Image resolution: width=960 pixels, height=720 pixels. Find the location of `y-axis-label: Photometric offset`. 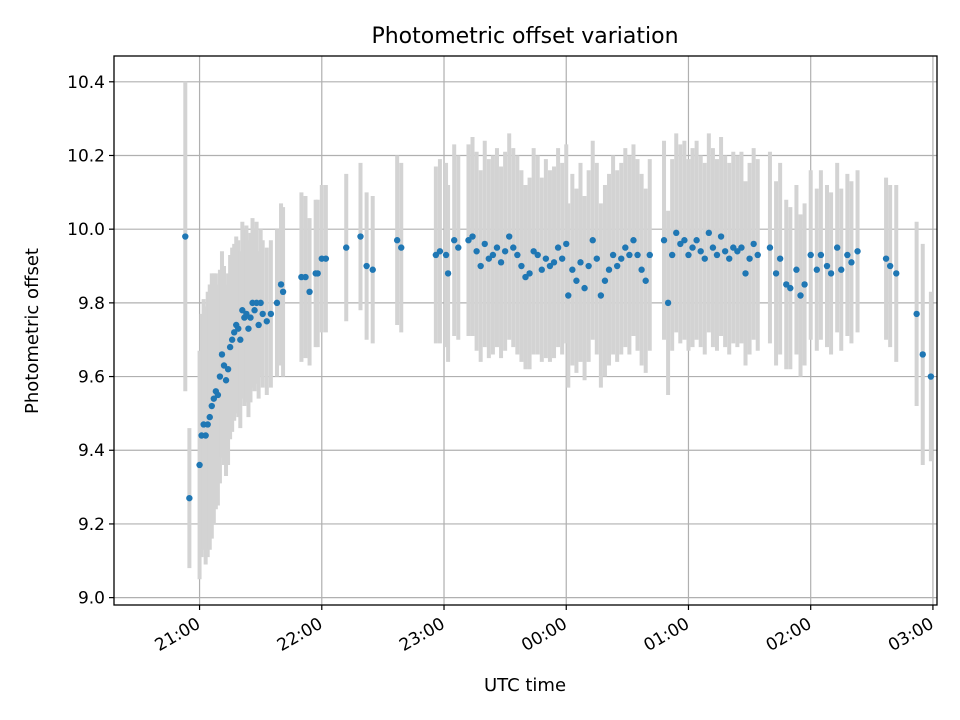

y-axis-label: Photometric offset is located at coordinates (32, 331).